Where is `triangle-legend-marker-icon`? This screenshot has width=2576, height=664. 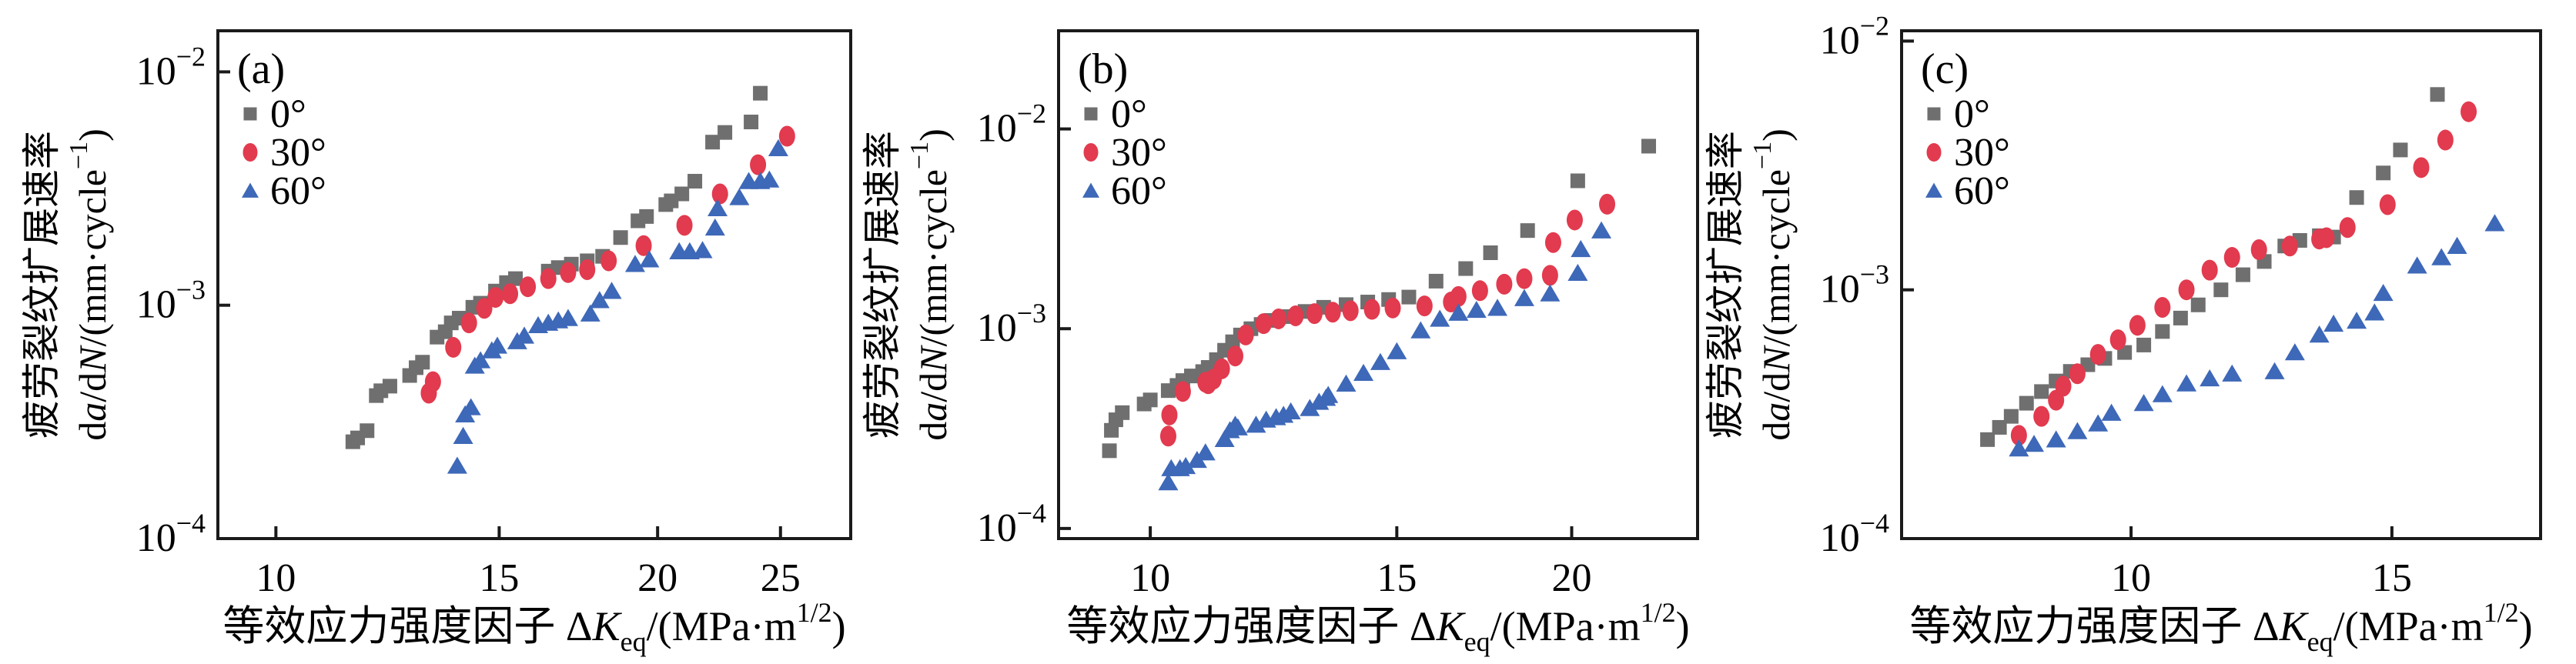 triangle-legend-marker-icon is located at coordinates (1933, 190).